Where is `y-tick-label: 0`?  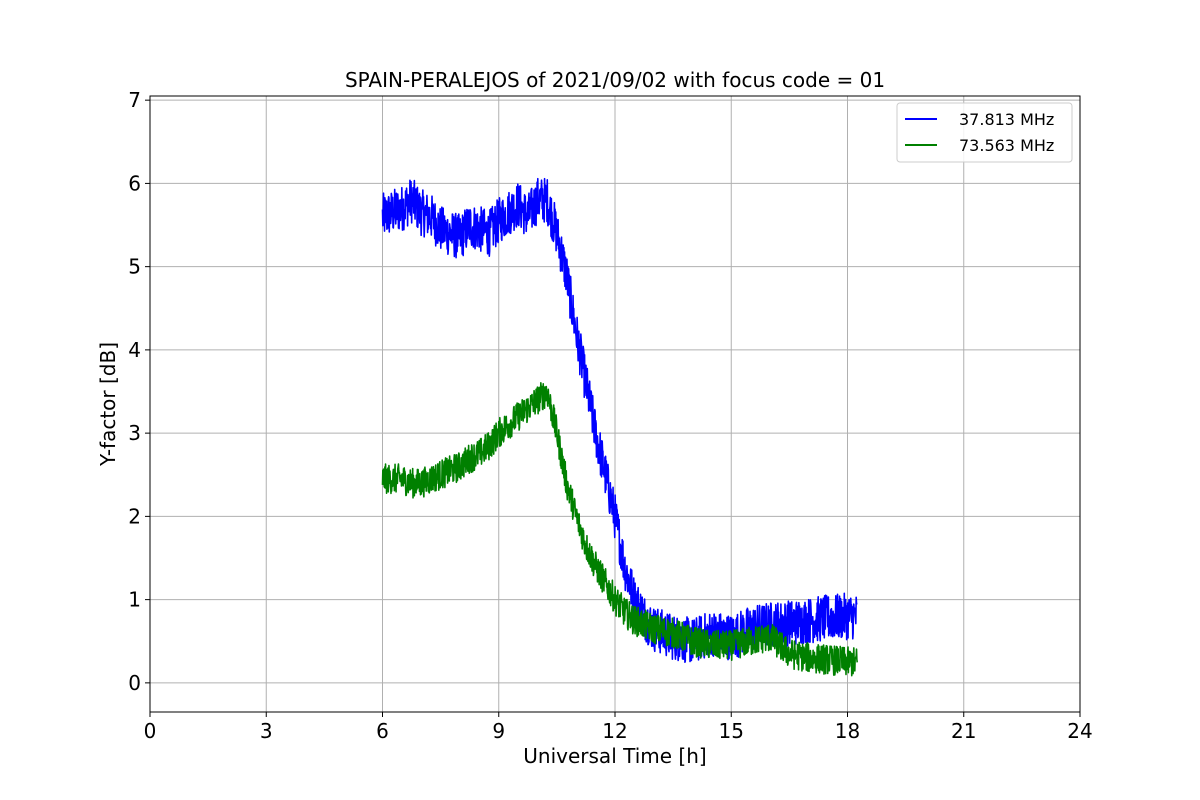 y-tick-label: 0 is located at coordinates (134, 683).